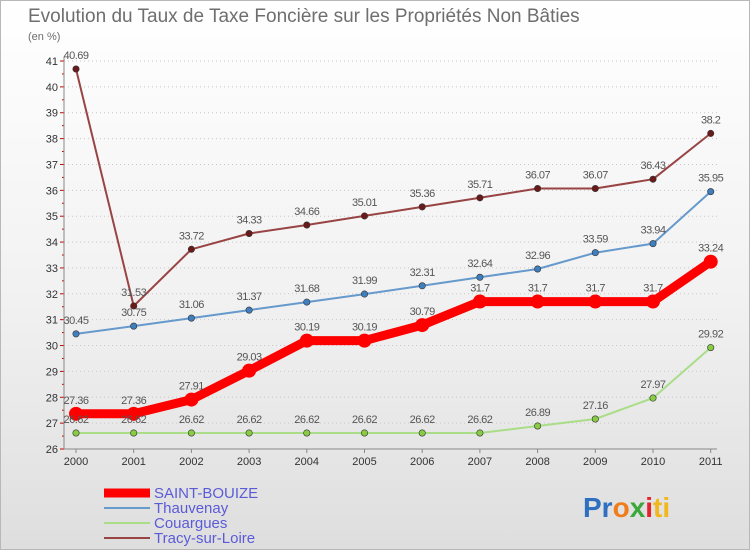 This screenshot has height=550, width=750. I want to click on proxiti-logo: Proxiti, so click(626, 507).